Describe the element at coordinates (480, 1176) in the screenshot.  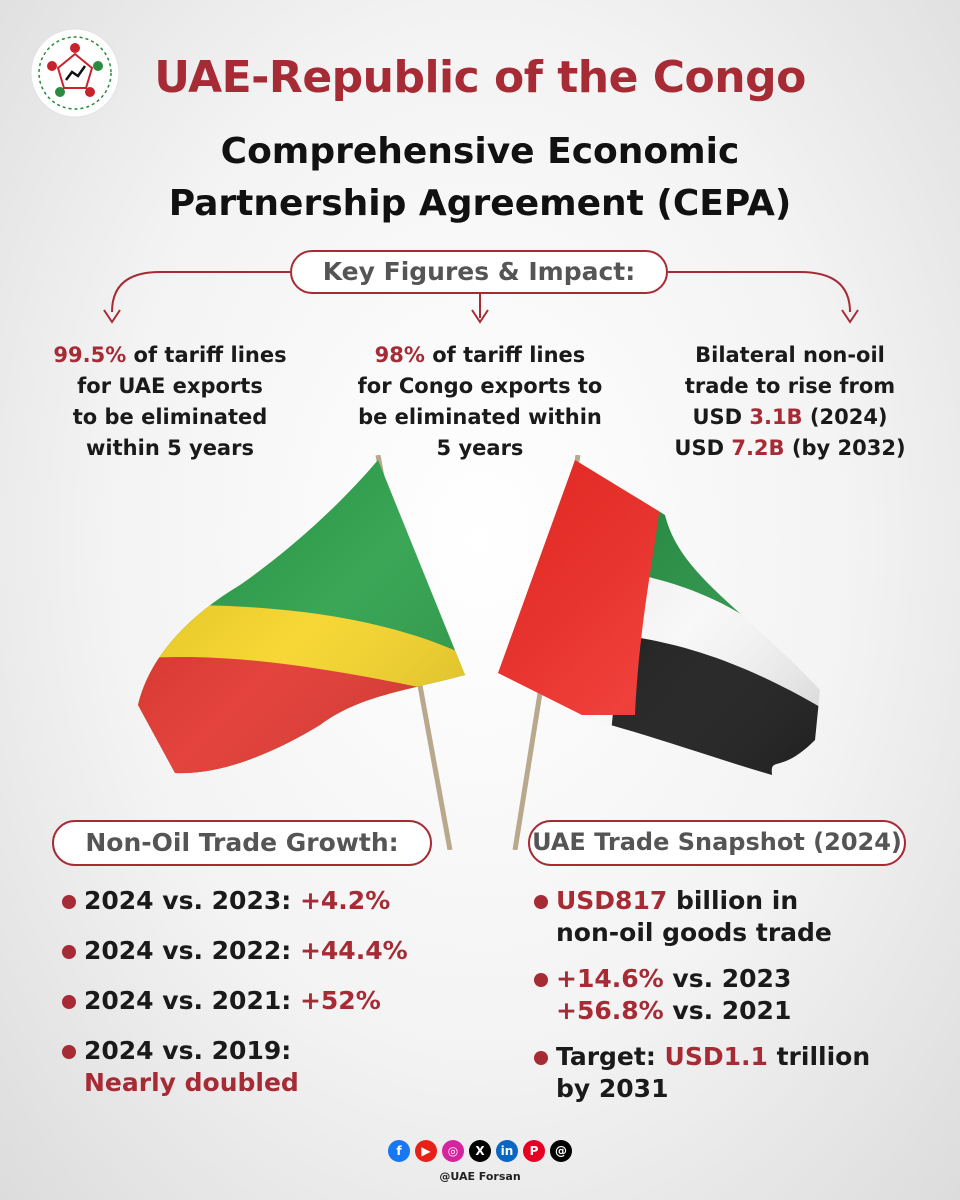
I see `social-handle: @UAE Forsan` at that location.